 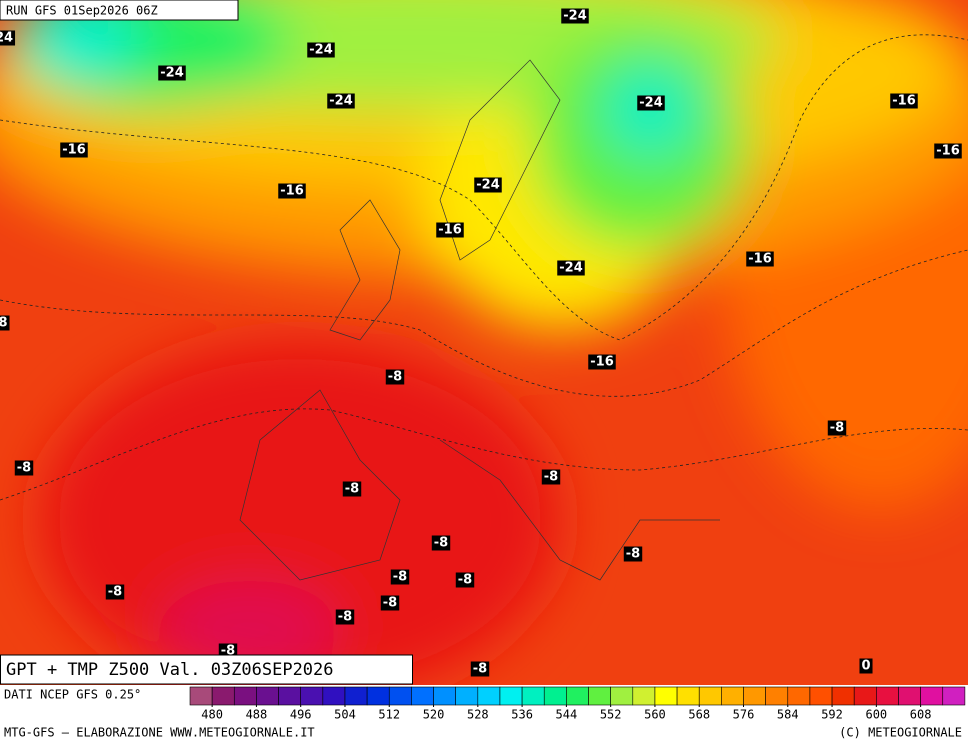 What do you see at coordinates (212, 715) in the screenshot?
I see `scale-tick-label: 480` at bounding box center [212, 715].